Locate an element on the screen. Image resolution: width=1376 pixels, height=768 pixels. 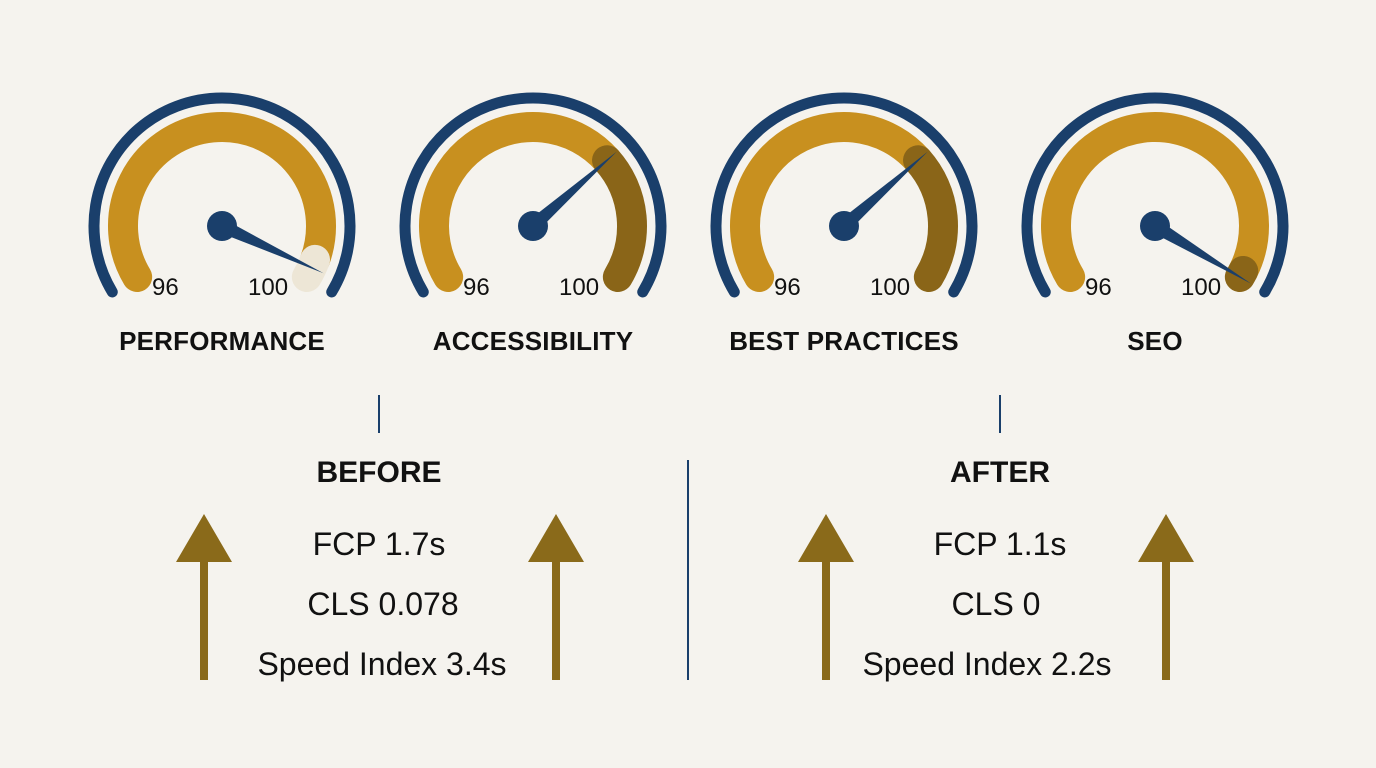
gauge-label-performance: PERFORMANCE is located at coordinates (222, 341).